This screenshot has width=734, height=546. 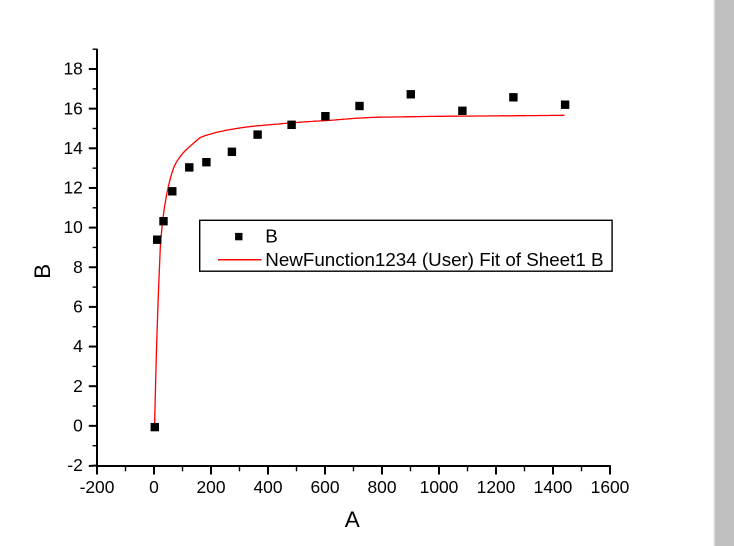 What do you see at coordinates (97, 487) in the screenshot?
I see `svg-text: -200` at bounding box center [97, 487].